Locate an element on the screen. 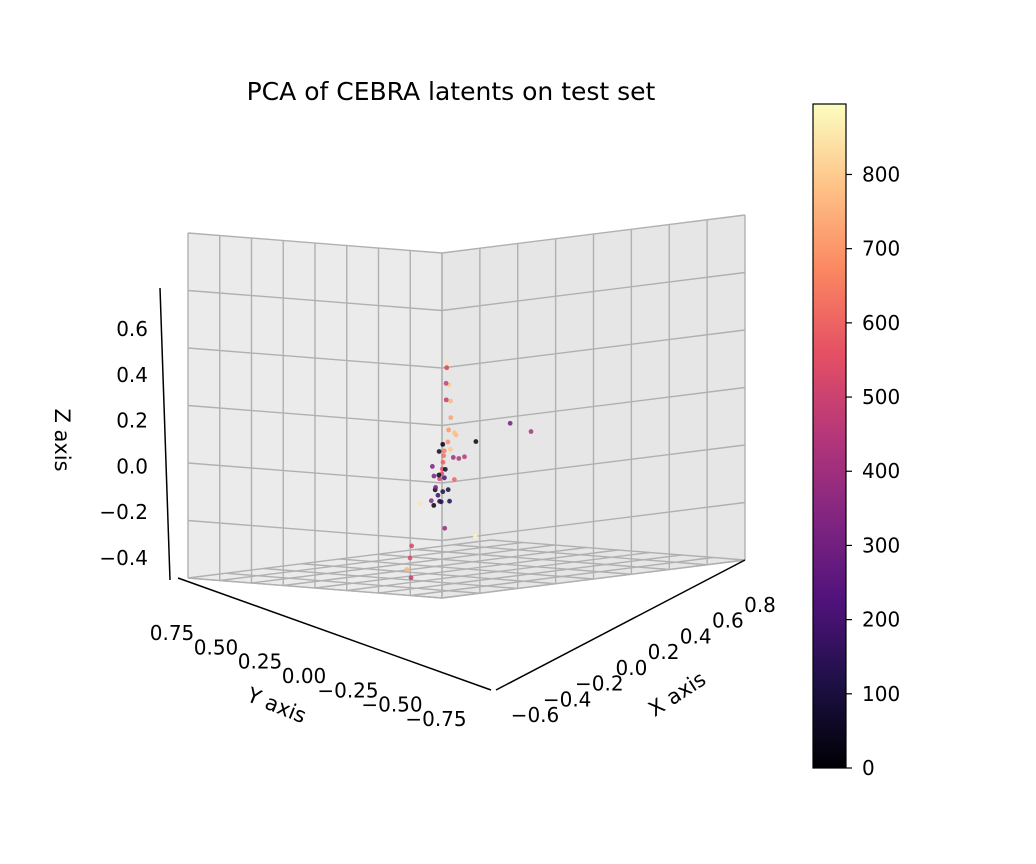 This screenshot has height=864, width=1036. colorbar-tick-label: 0 is located at coordinates (868, 768).